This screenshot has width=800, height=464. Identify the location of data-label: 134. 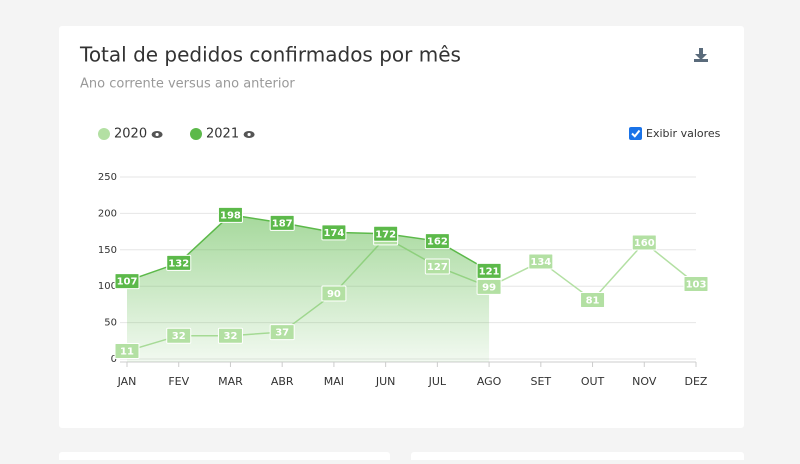
(541, 261).